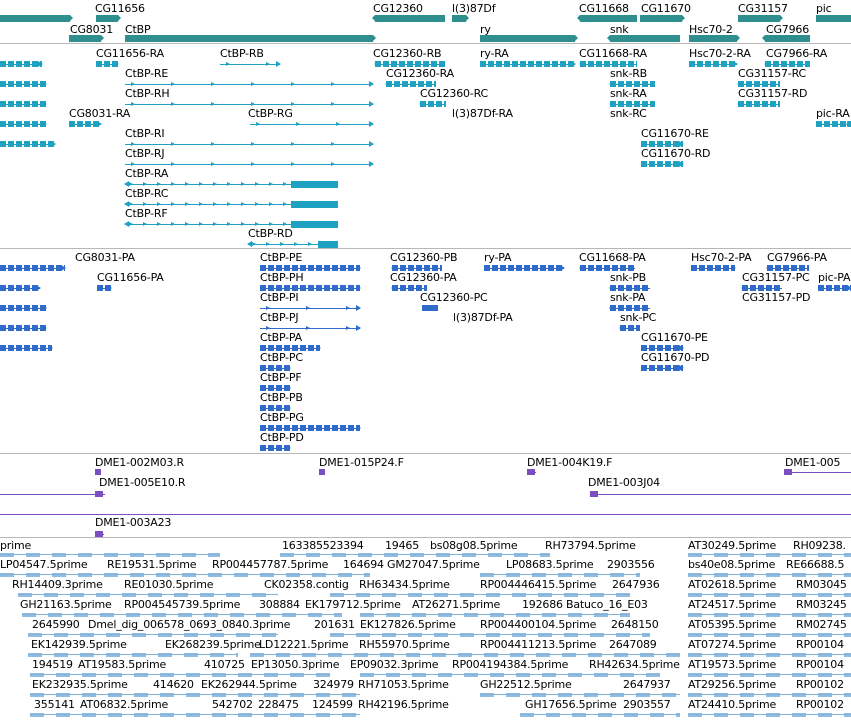  What do you see at coordinates (570, 462) in the screenshot?
I see `clone-label: DME1-004K19.F` at bounding box center [570, 462].